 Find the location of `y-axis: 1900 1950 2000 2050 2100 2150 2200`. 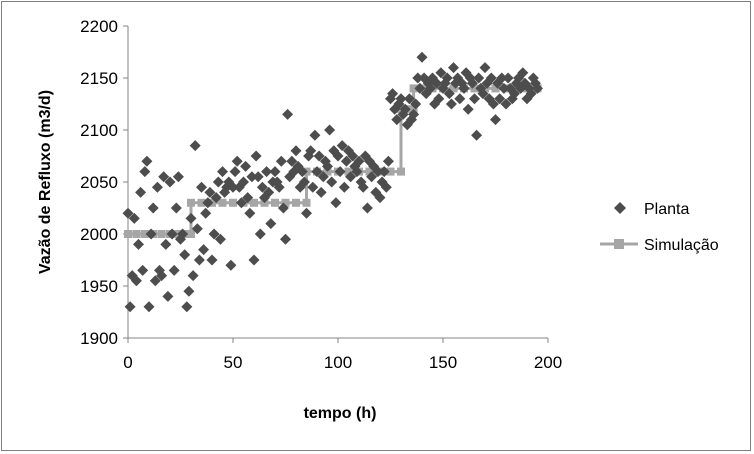

y-axis: 1900 1950 2000 2050 2100 2150 2200 is located at coordinates (104, 182).